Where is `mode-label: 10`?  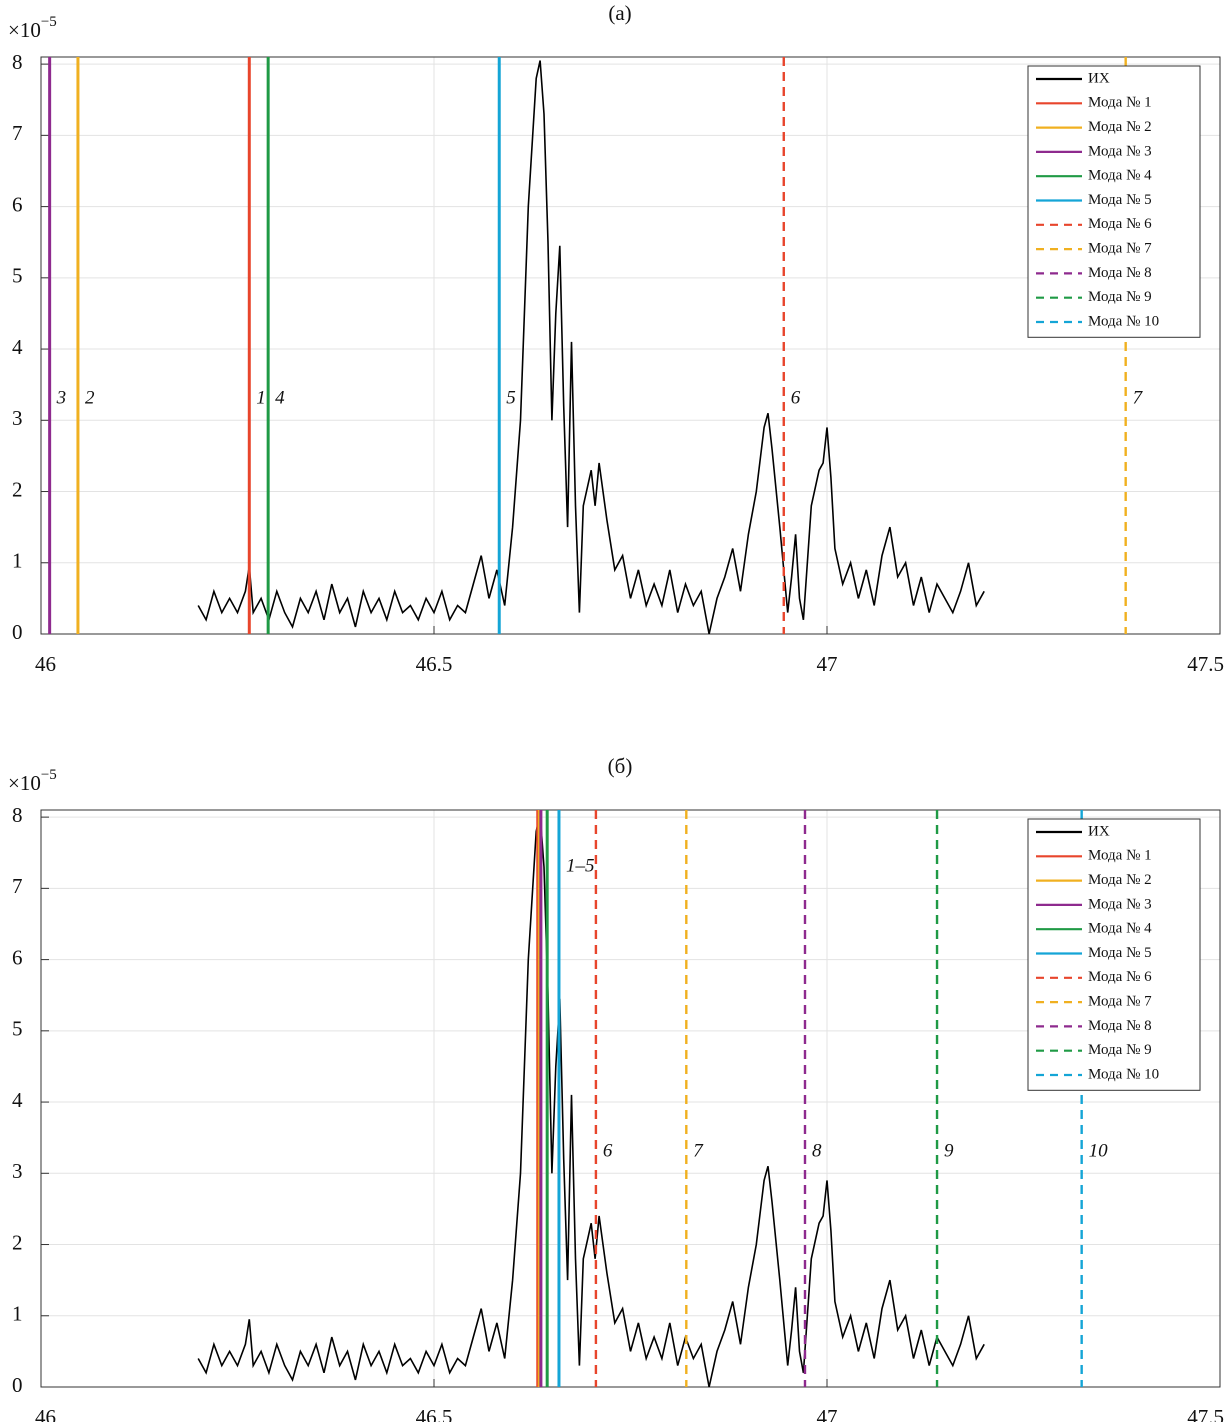 mode-label: 10 is located at coordinates (1099, 1150).